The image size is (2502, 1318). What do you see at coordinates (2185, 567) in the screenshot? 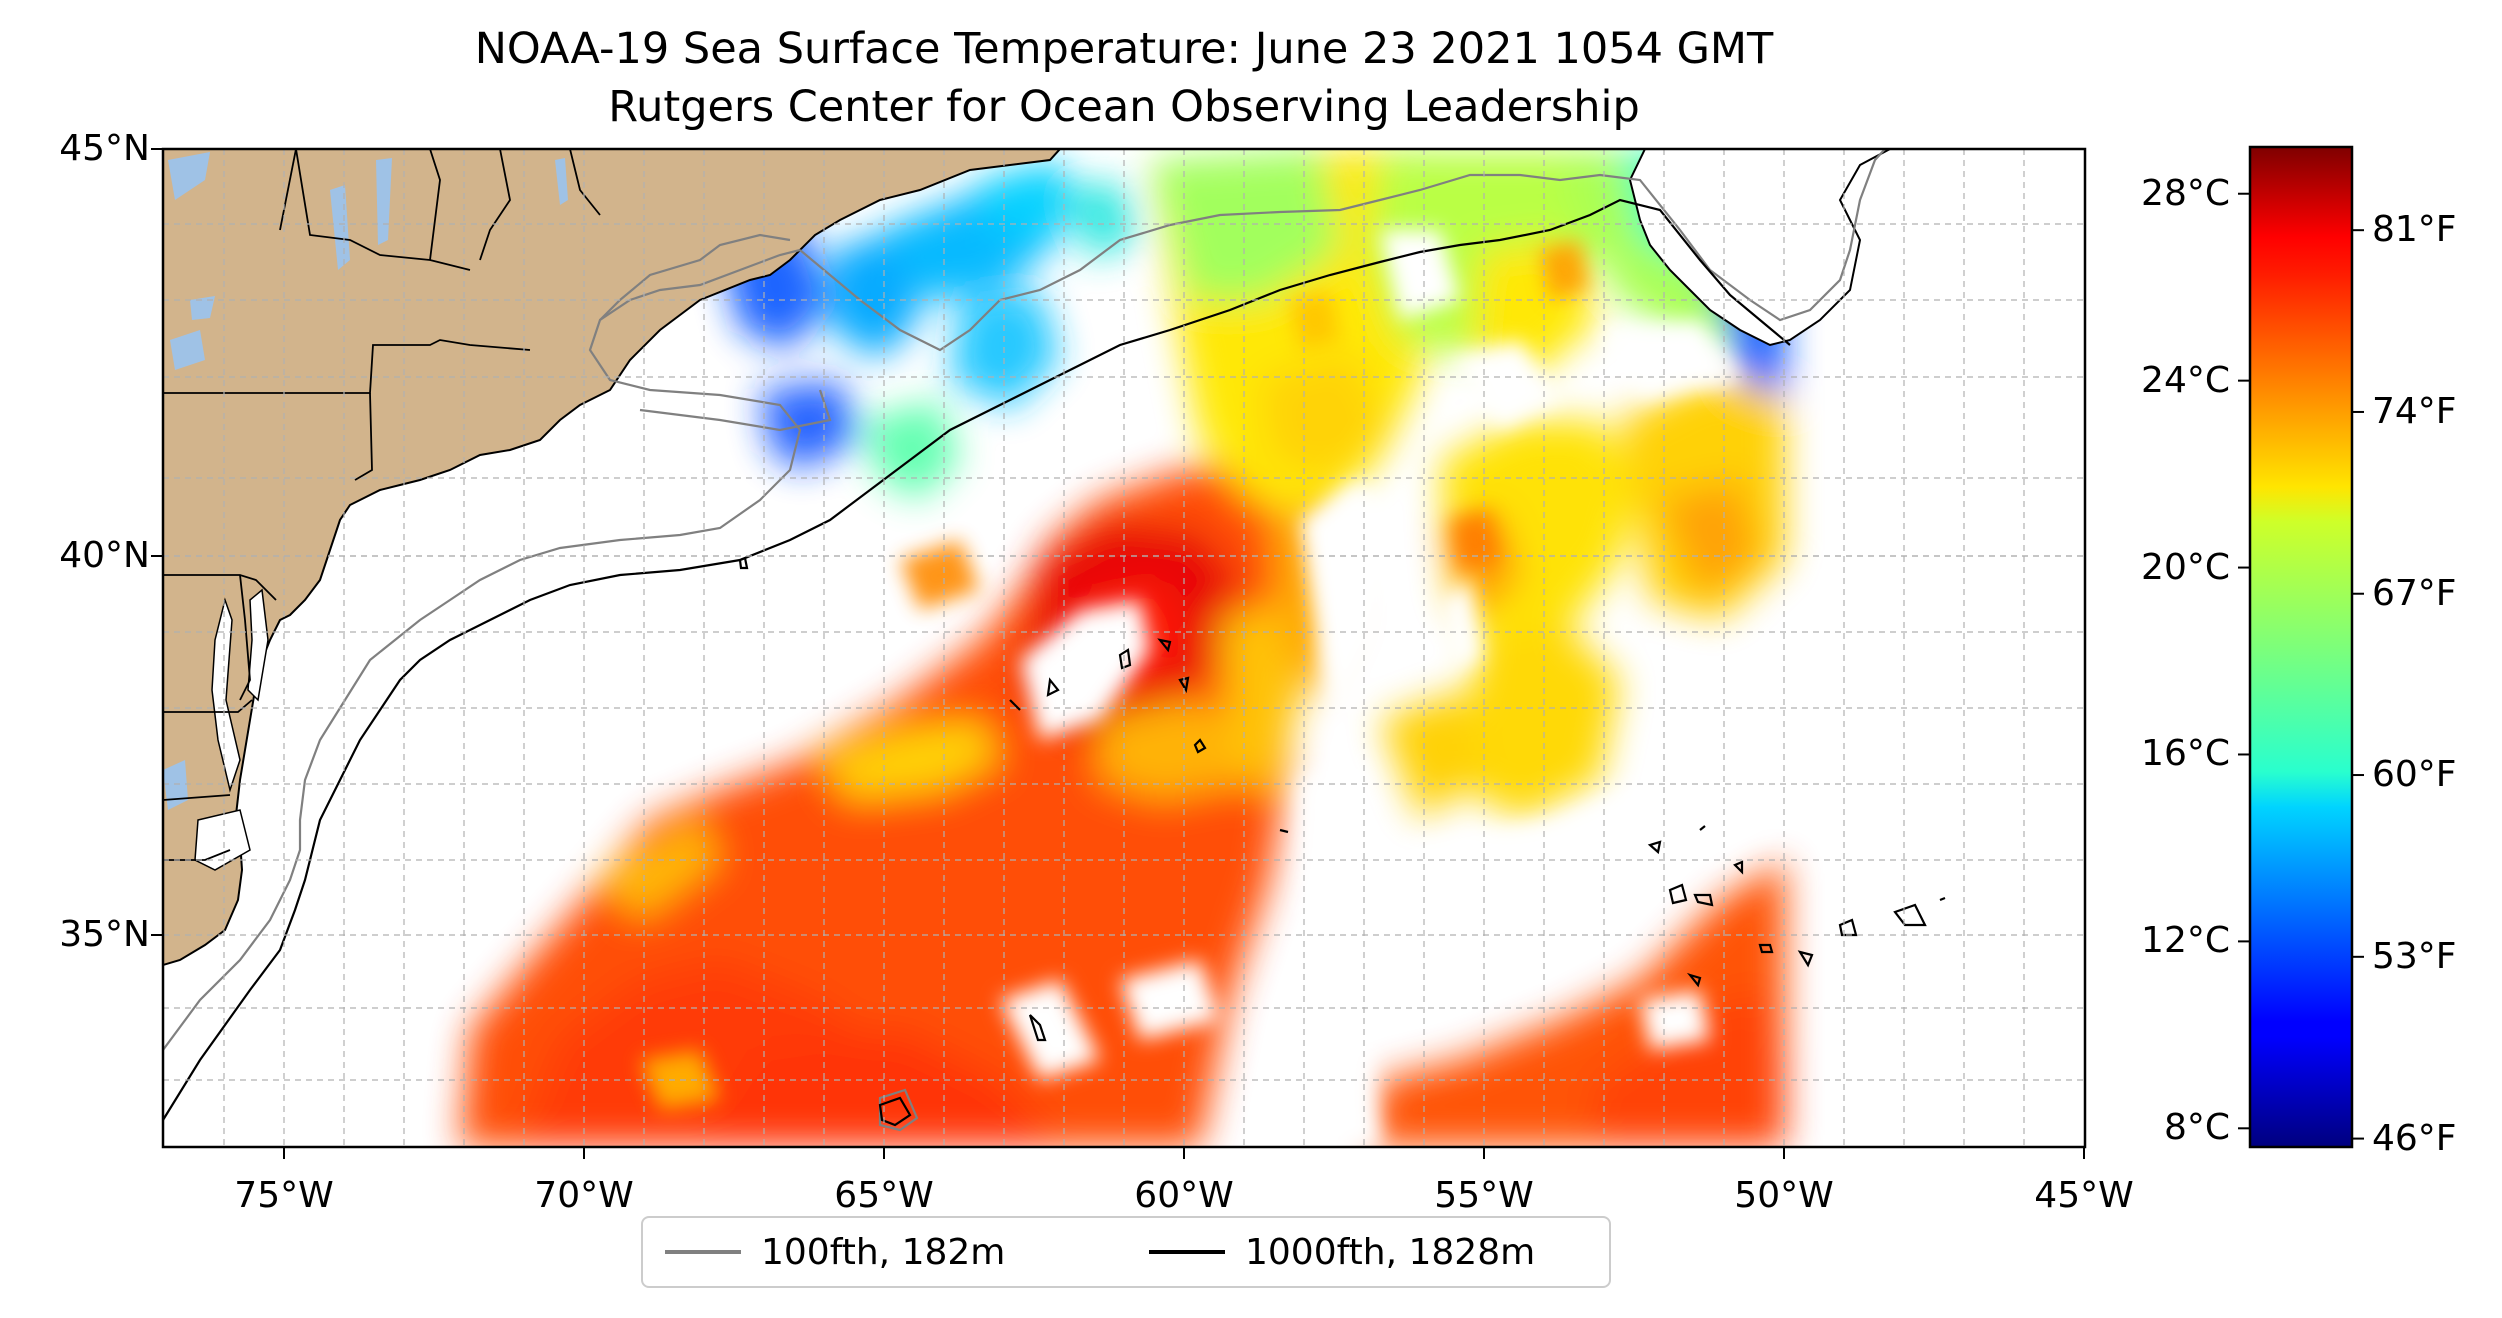
I see `colorbar-label-celsius: 20°C` at bounding box center [2185, 567].